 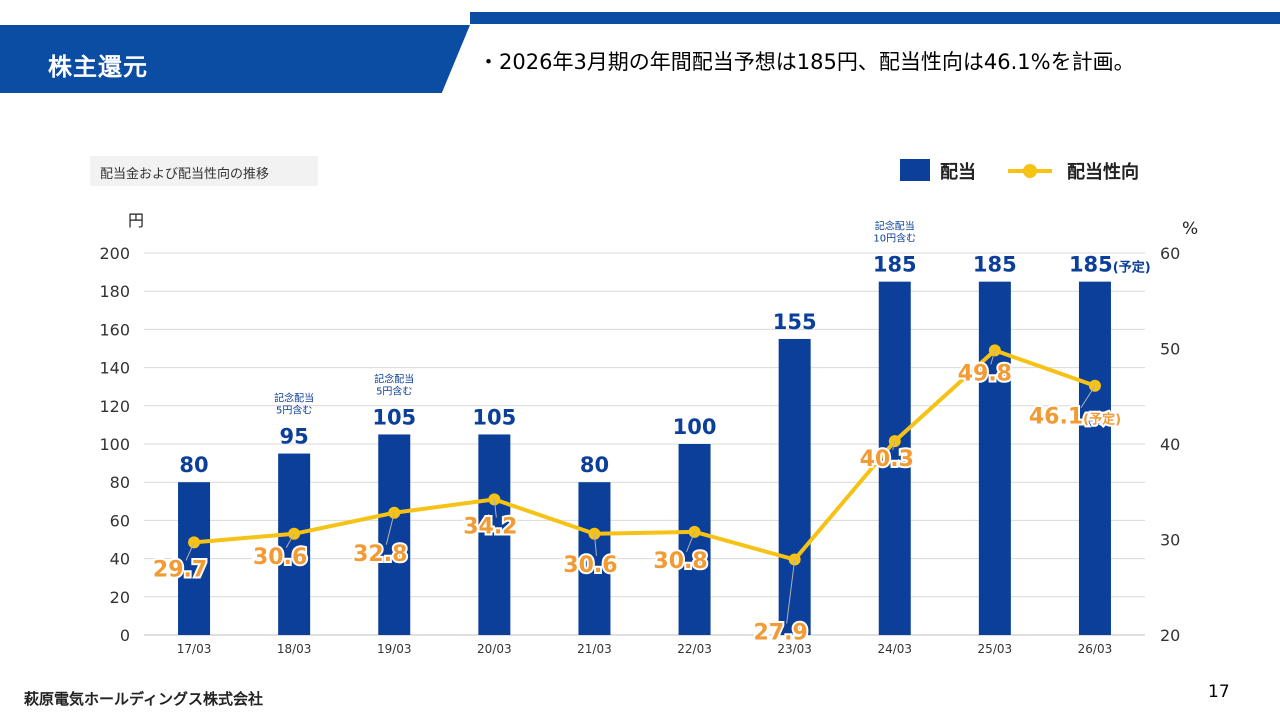 I want to click on payout-ratio-label: 30.8, so click(x=680, y=561).